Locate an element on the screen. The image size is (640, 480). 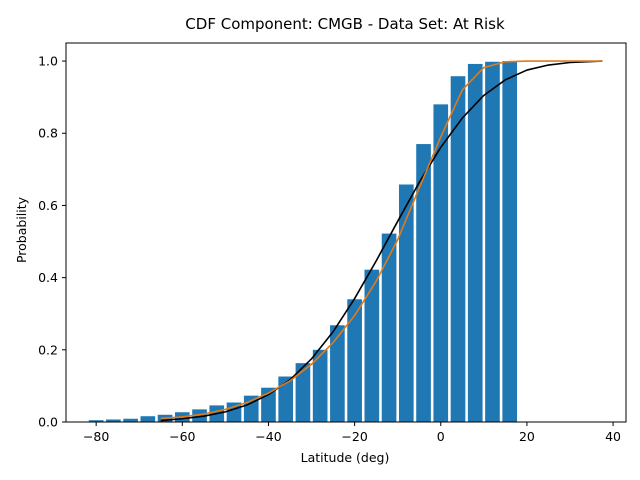
x-tick-label-6: 40 is located at coordinates (613, 436).